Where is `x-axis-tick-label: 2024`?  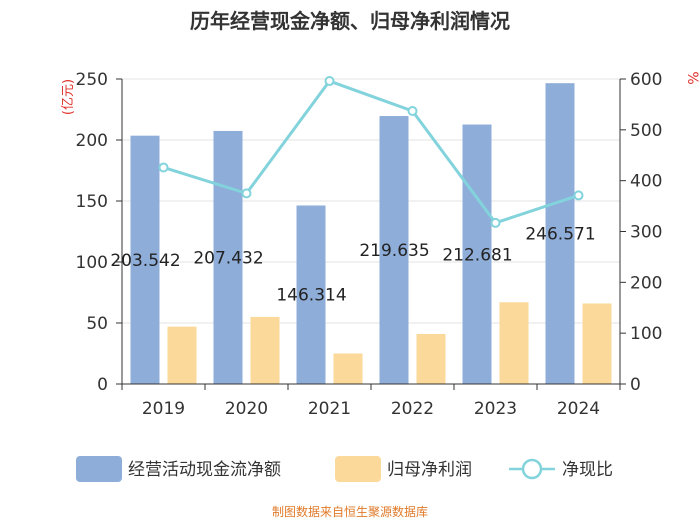 x-axis-tick-label: 2024 is located at coordinates (578, 409).